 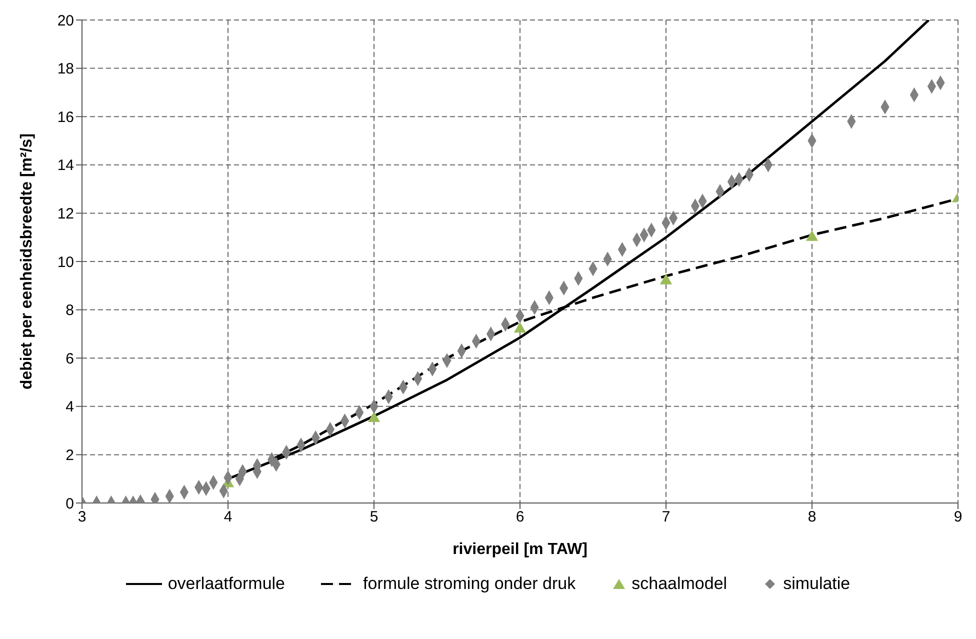 What do you see at coordinates (70, 503) in the screenshot?
I see `y-tick-label: 0` at bounding box center [70, 503].